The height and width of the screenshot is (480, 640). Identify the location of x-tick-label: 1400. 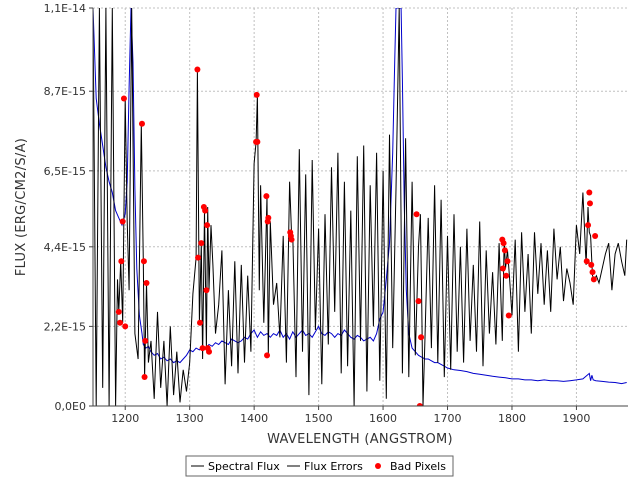
(254, 418).